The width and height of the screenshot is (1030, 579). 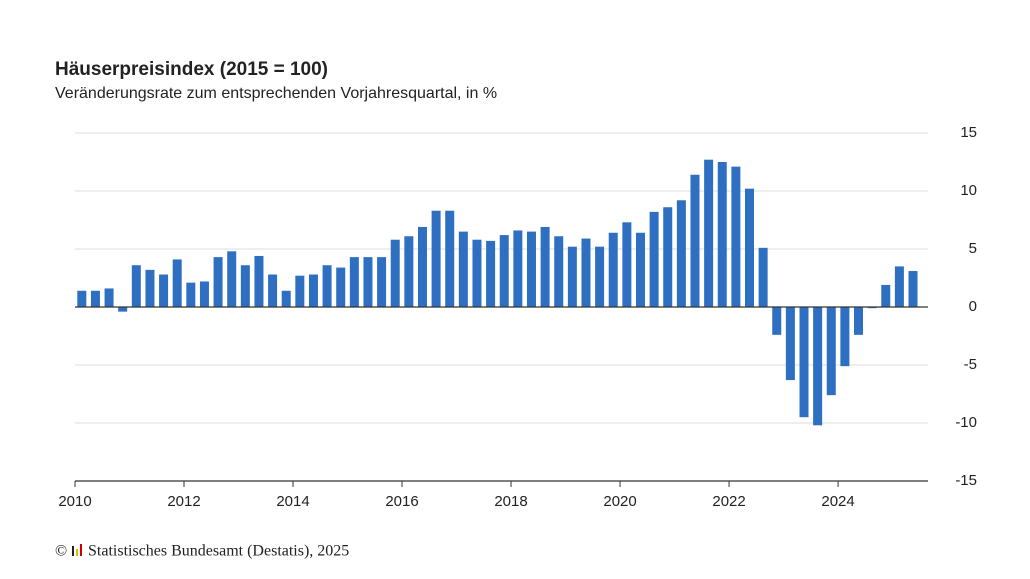 I want to click on y-tick-label: -5, so click(x=970, y=364).